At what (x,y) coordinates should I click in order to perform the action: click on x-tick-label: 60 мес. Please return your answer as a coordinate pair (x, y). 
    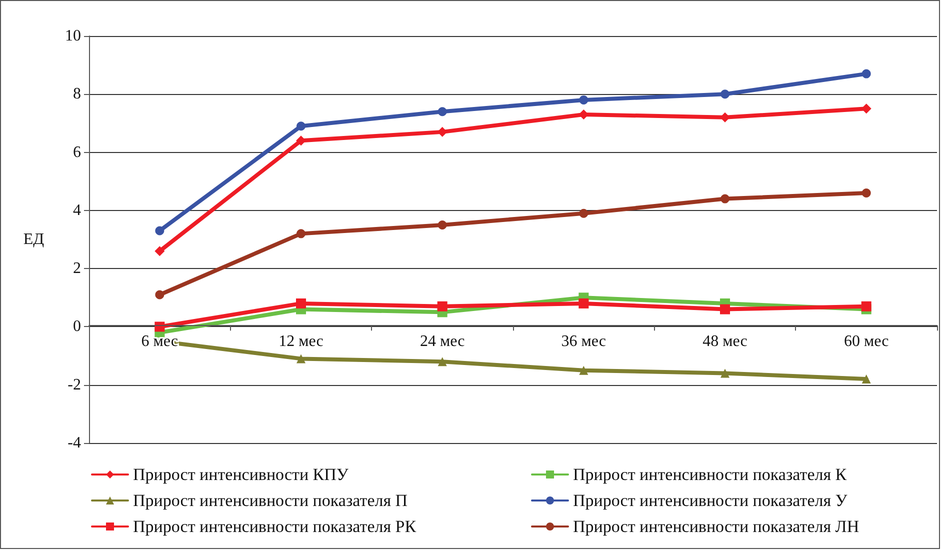
    Looking at the image, I should click on (866, 341).